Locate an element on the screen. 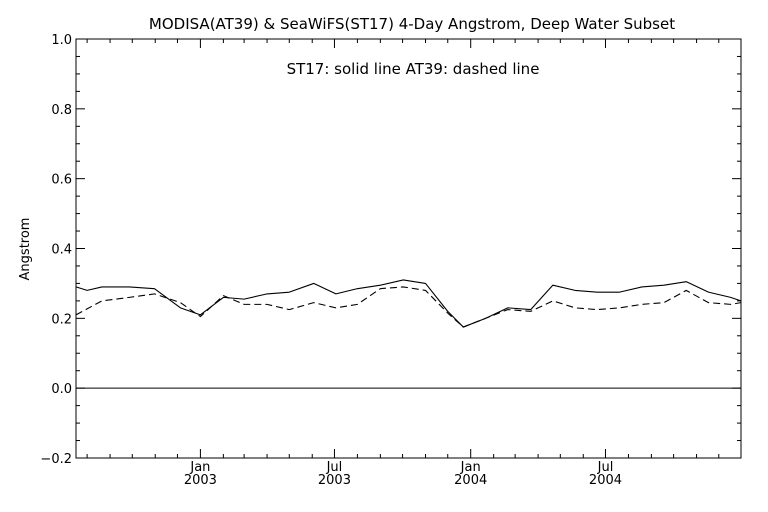 The width and height of the screenshot is (768, 512). y-axis-label: Angstrom is located at coordinates (25, 249).